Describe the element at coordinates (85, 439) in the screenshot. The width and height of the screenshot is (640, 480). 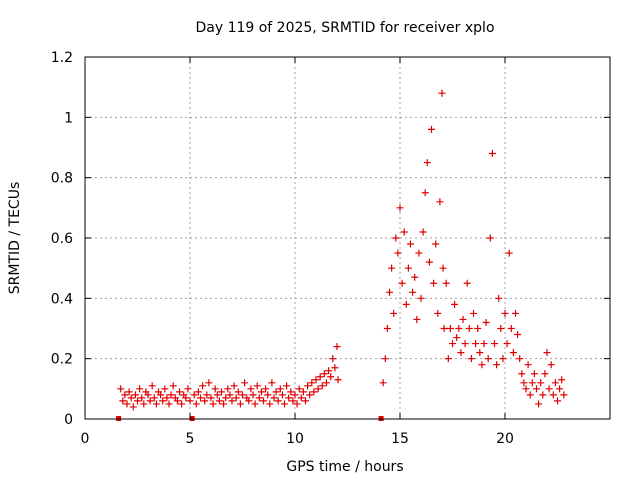
I see `x-tick-label: 0` at that location.